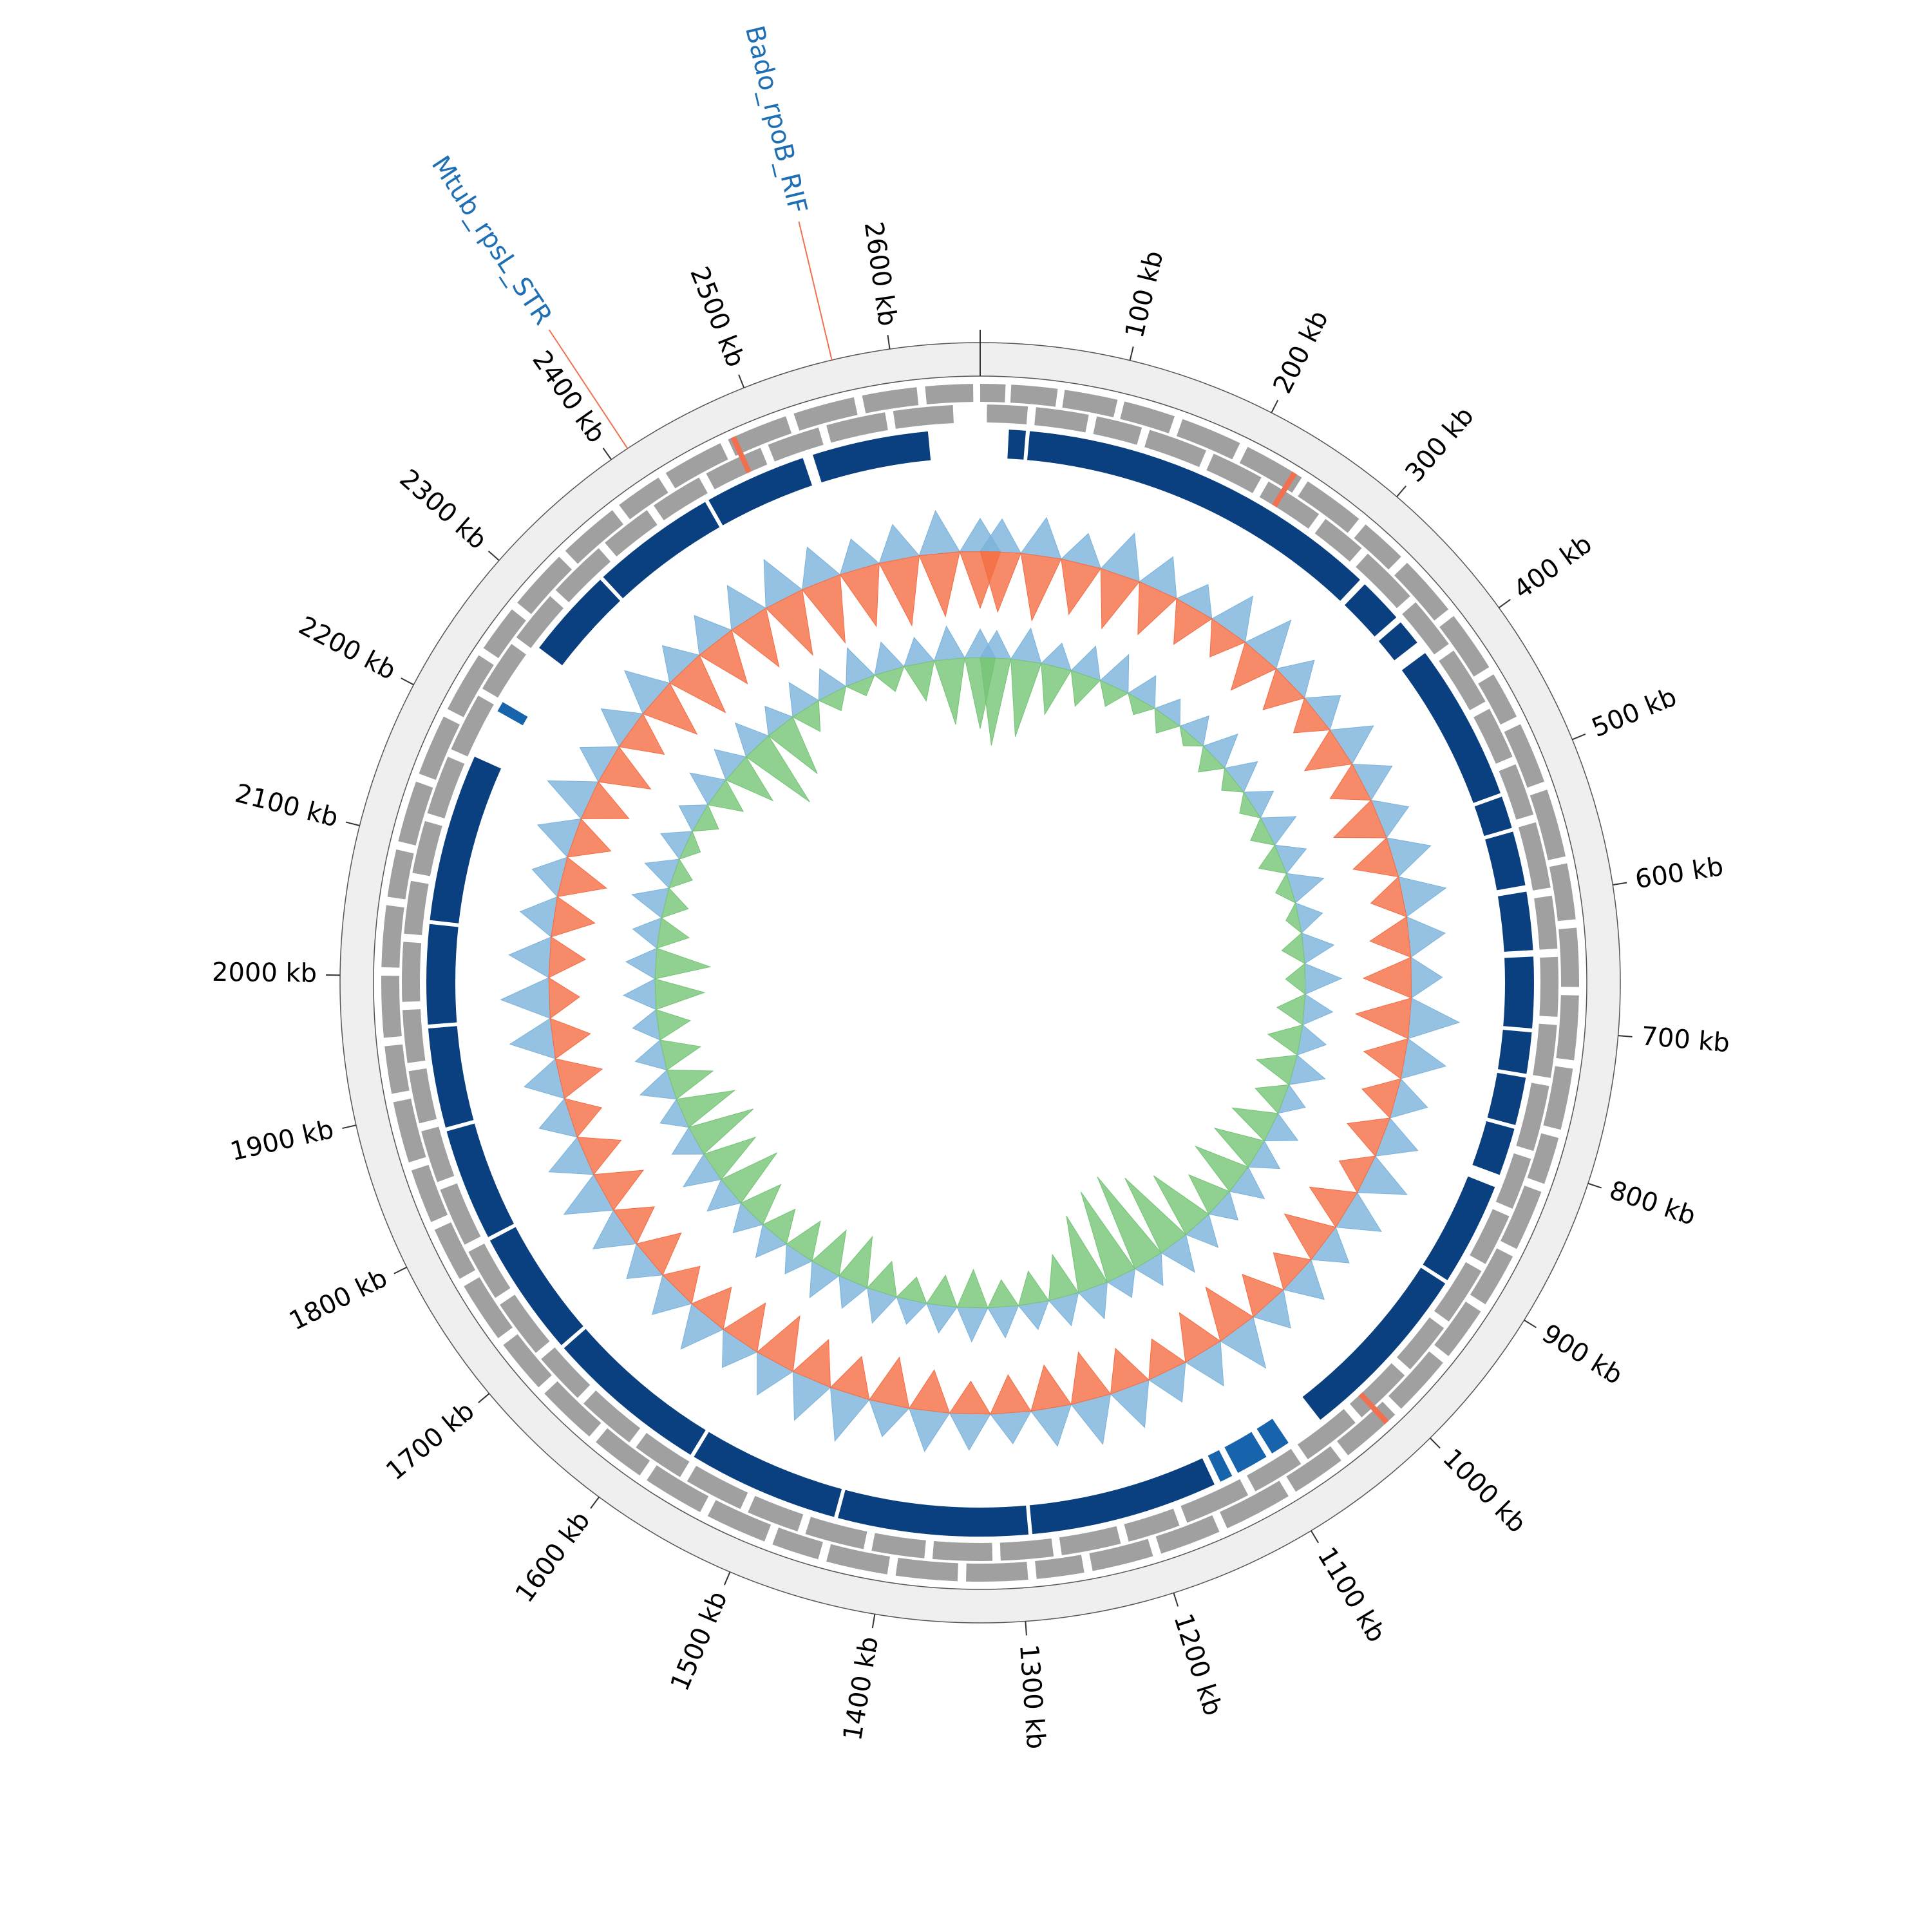 This screenshot has width=1932, height=1932. I want to click on rna-feature, so click(1285, 489).